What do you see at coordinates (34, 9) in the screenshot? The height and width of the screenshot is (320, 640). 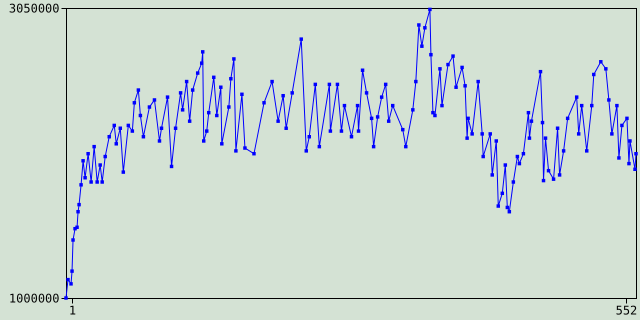 I see `y-tick-label: 3050000` at bounding box center [34, 9].